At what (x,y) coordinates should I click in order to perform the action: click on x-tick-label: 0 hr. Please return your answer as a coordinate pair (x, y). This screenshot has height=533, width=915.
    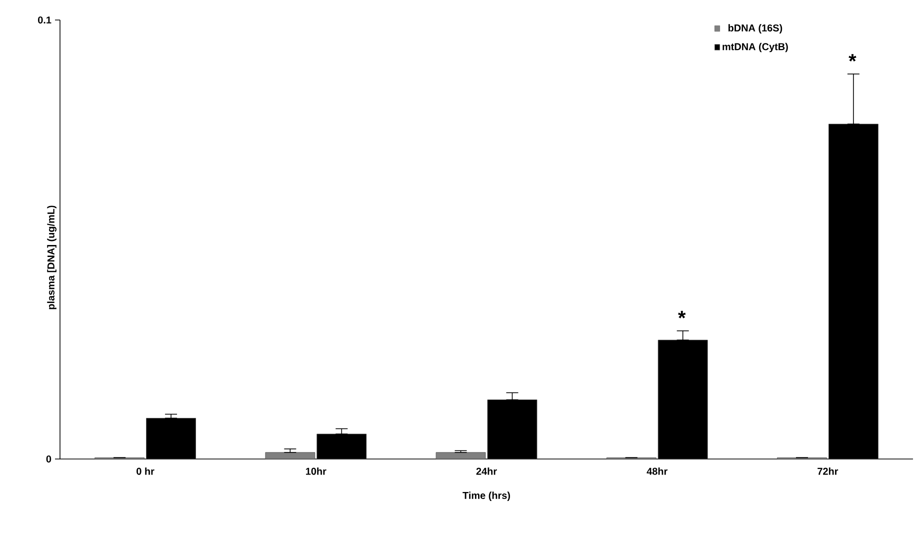
    Looking at the image, I should click on (145, 471).